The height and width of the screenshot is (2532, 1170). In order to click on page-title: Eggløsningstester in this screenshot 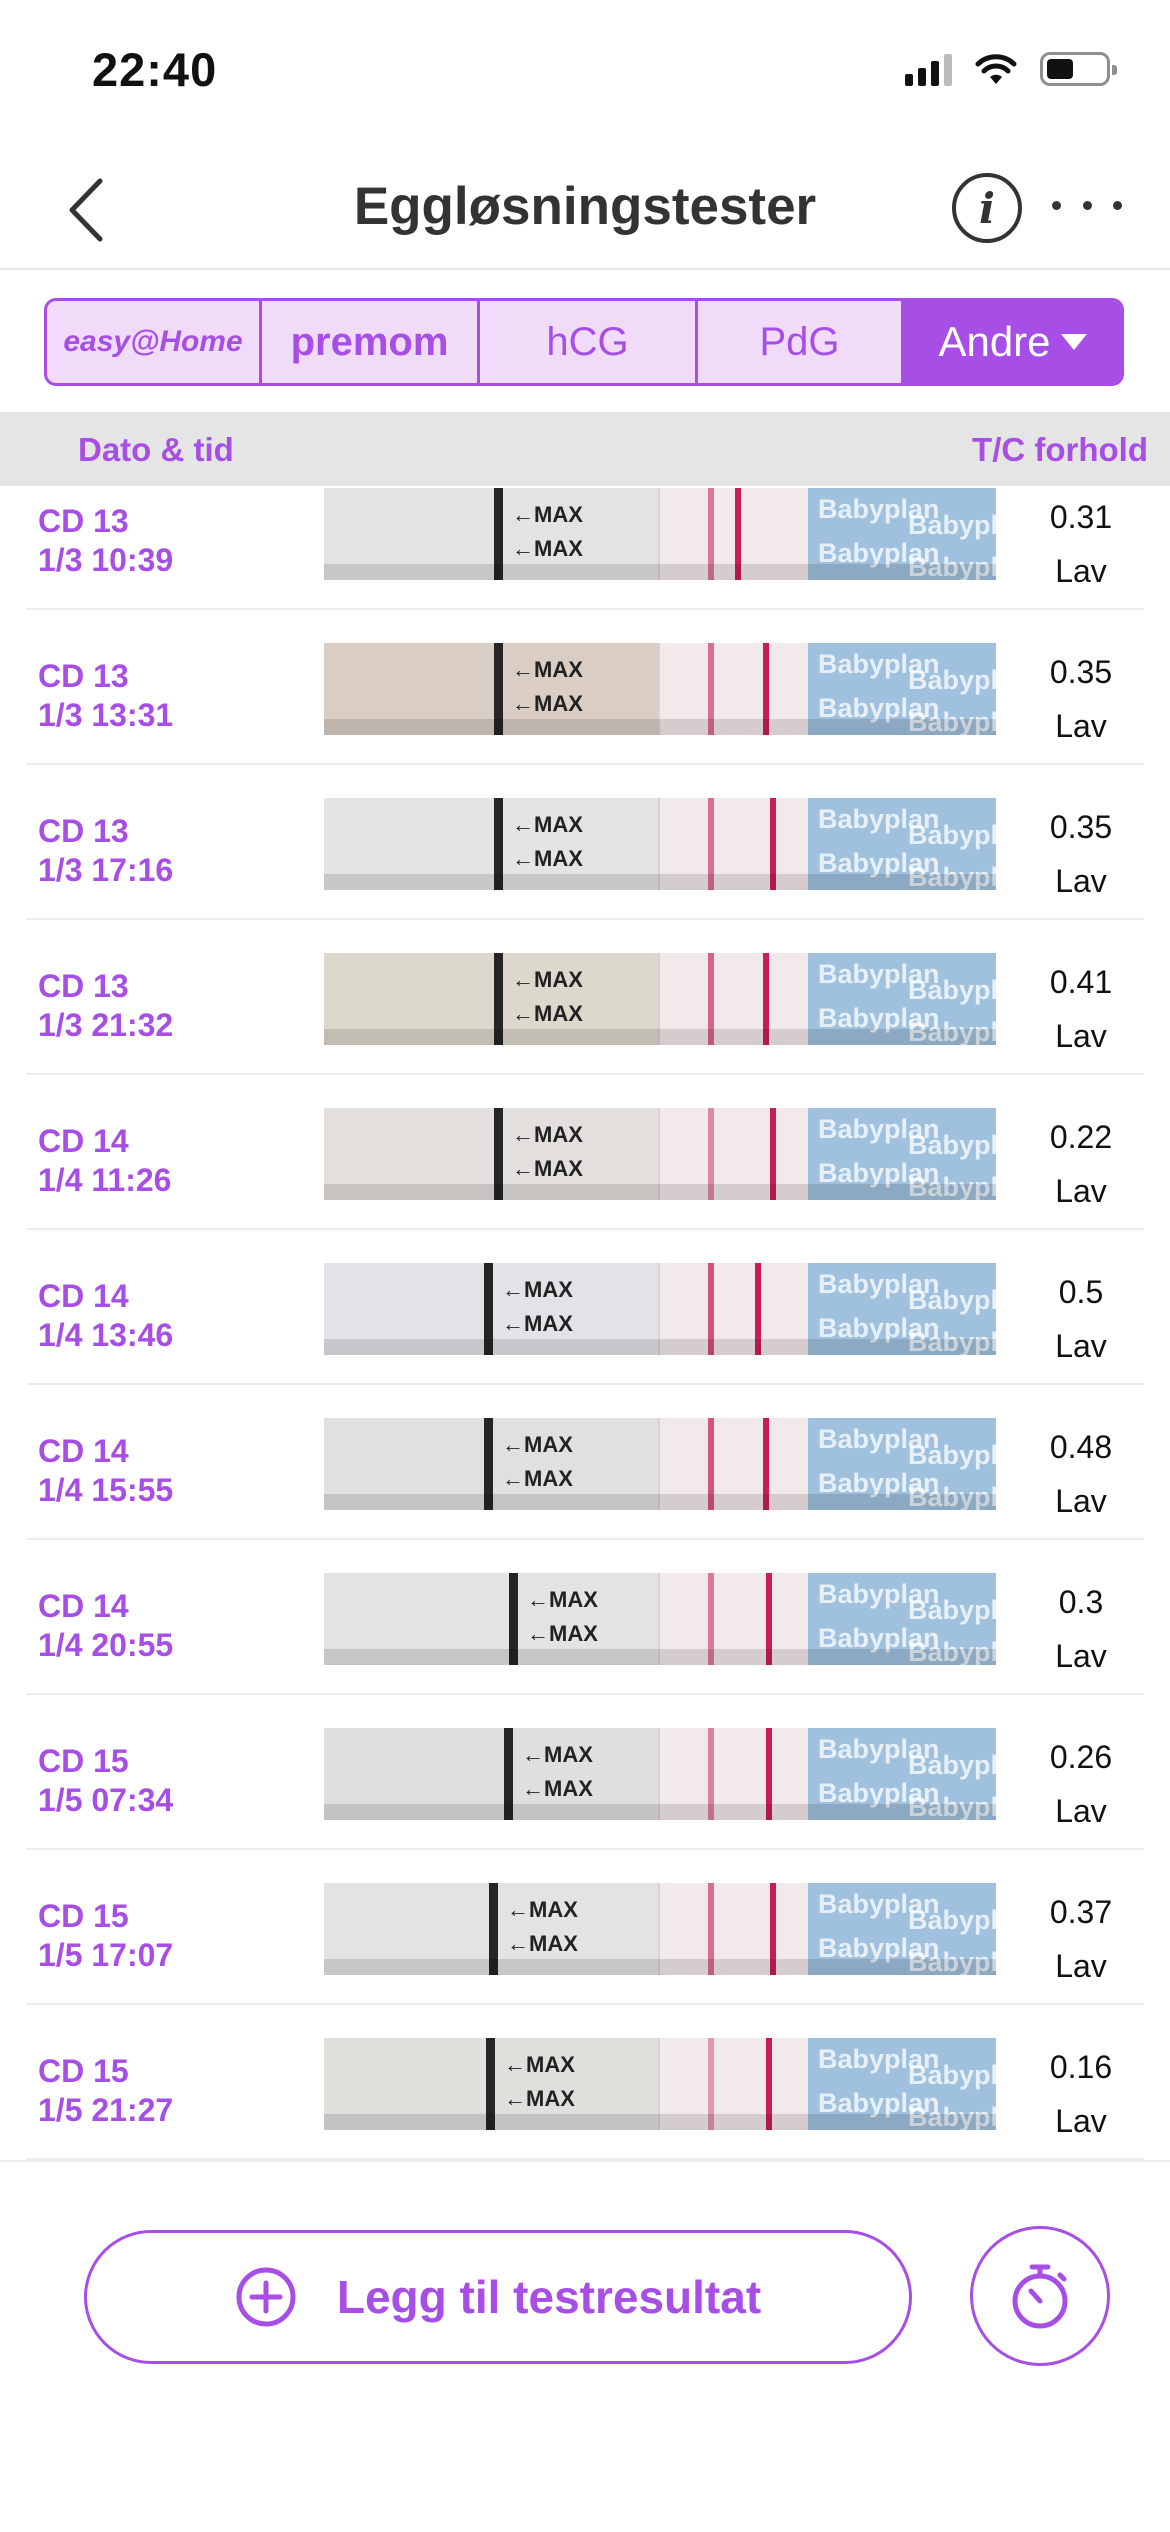, I will do `click(585, 206)`.